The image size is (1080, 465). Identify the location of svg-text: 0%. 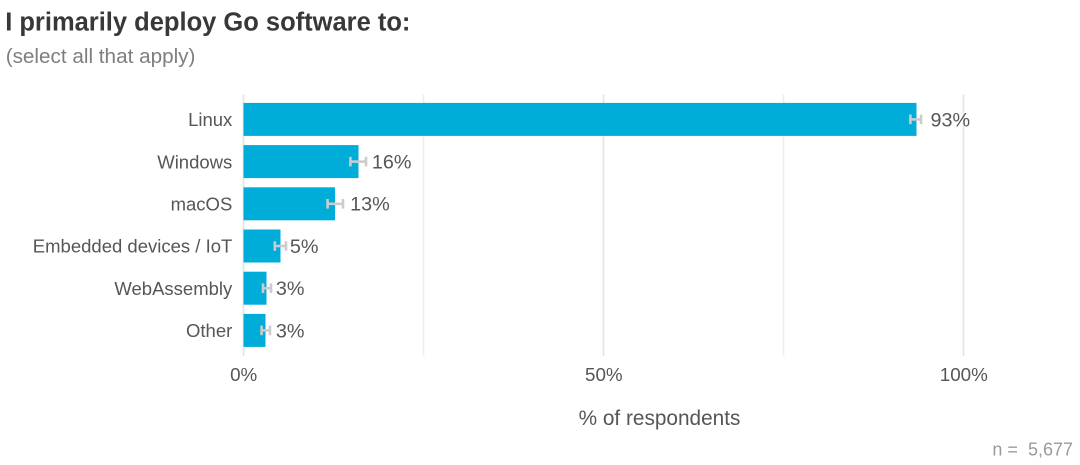
(243, 374).